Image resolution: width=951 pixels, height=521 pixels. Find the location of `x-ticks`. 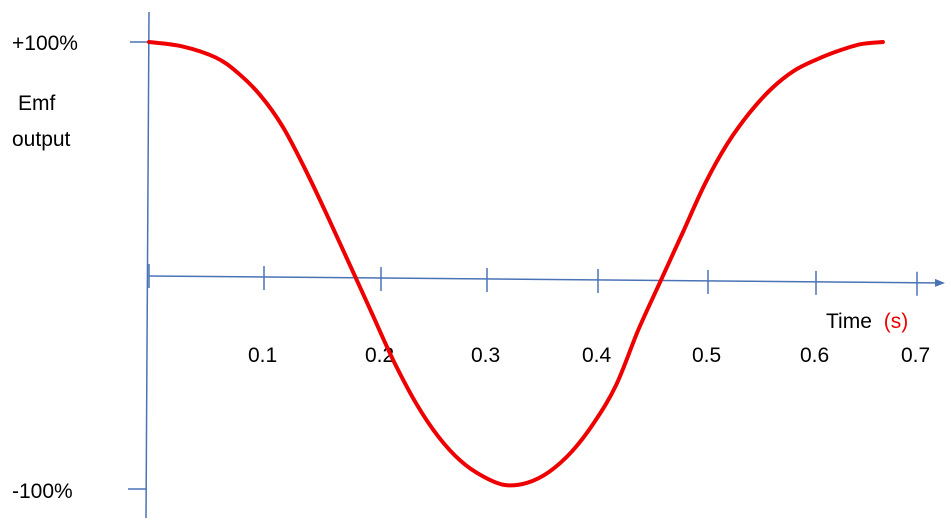

x-ticks is located at coordinates (533, 280).